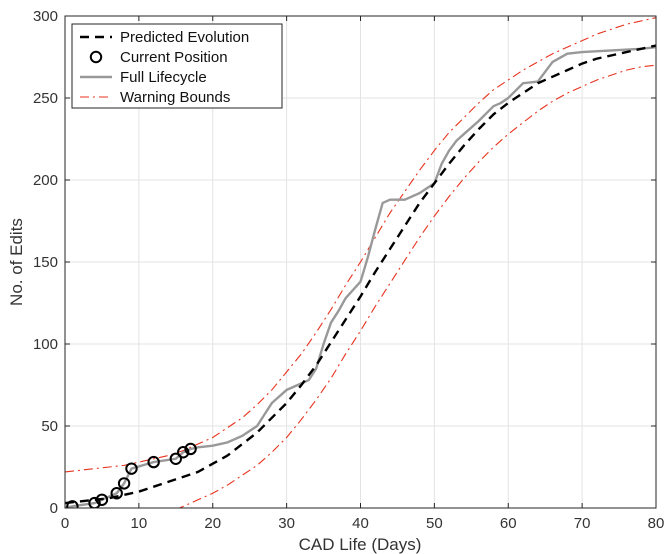 The height and width of the screenshot is (554, 667). Describe the element at coordinates (49, 426) in the screenshot. I see `y-tick-label: 50` at that location.